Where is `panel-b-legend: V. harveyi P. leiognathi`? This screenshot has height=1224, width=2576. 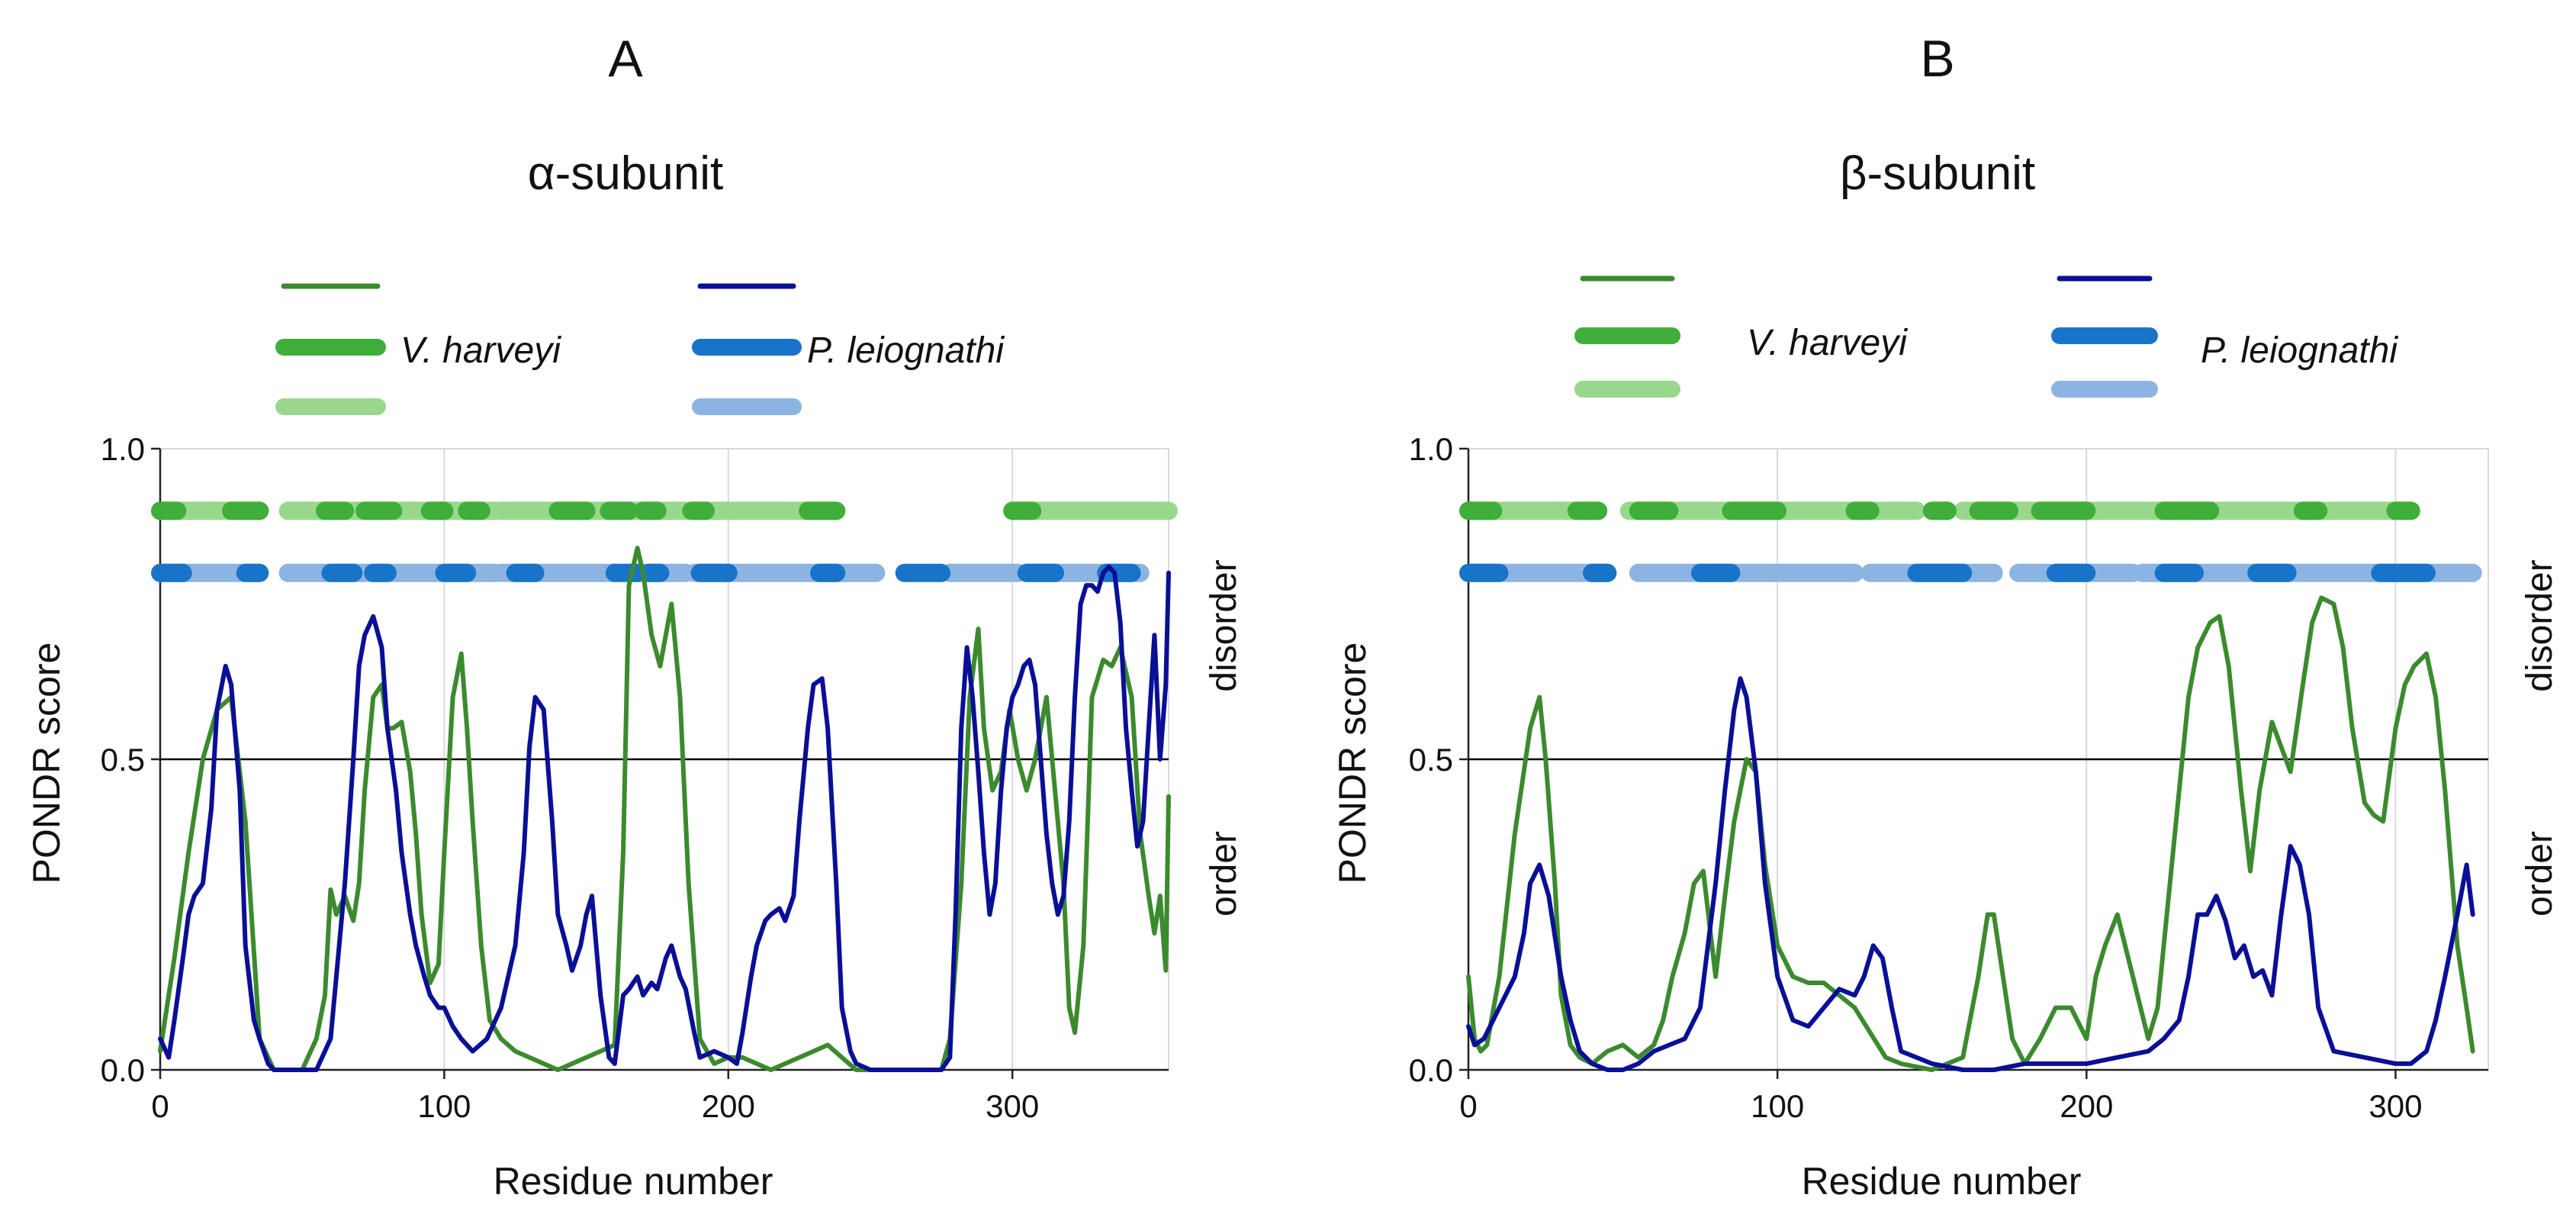
panel-b-legend: V. harveyi P. leiognathi is located at coordinates (1986, 336).